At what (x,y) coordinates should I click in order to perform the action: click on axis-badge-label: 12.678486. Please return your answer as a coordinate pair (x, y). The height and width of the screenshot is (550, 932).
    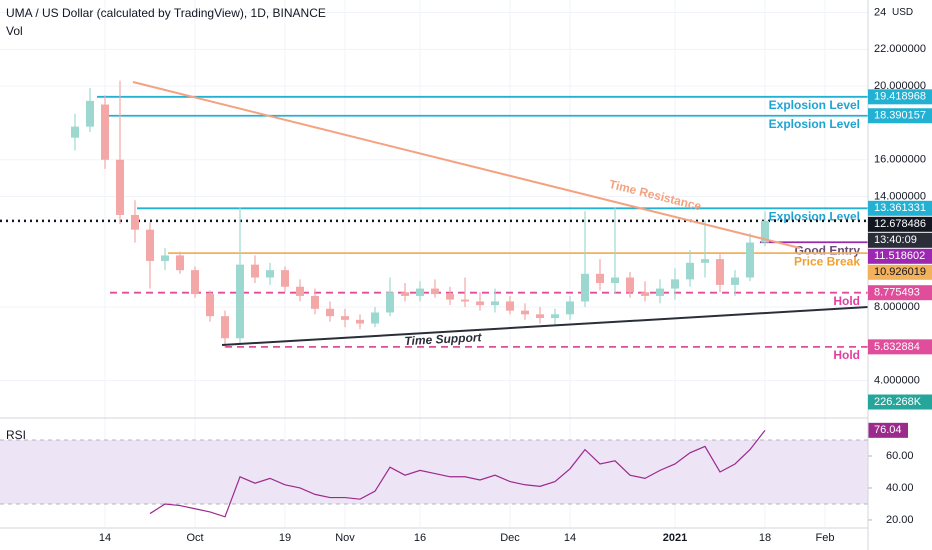
    Looking at the image, I should click on (900, 224).